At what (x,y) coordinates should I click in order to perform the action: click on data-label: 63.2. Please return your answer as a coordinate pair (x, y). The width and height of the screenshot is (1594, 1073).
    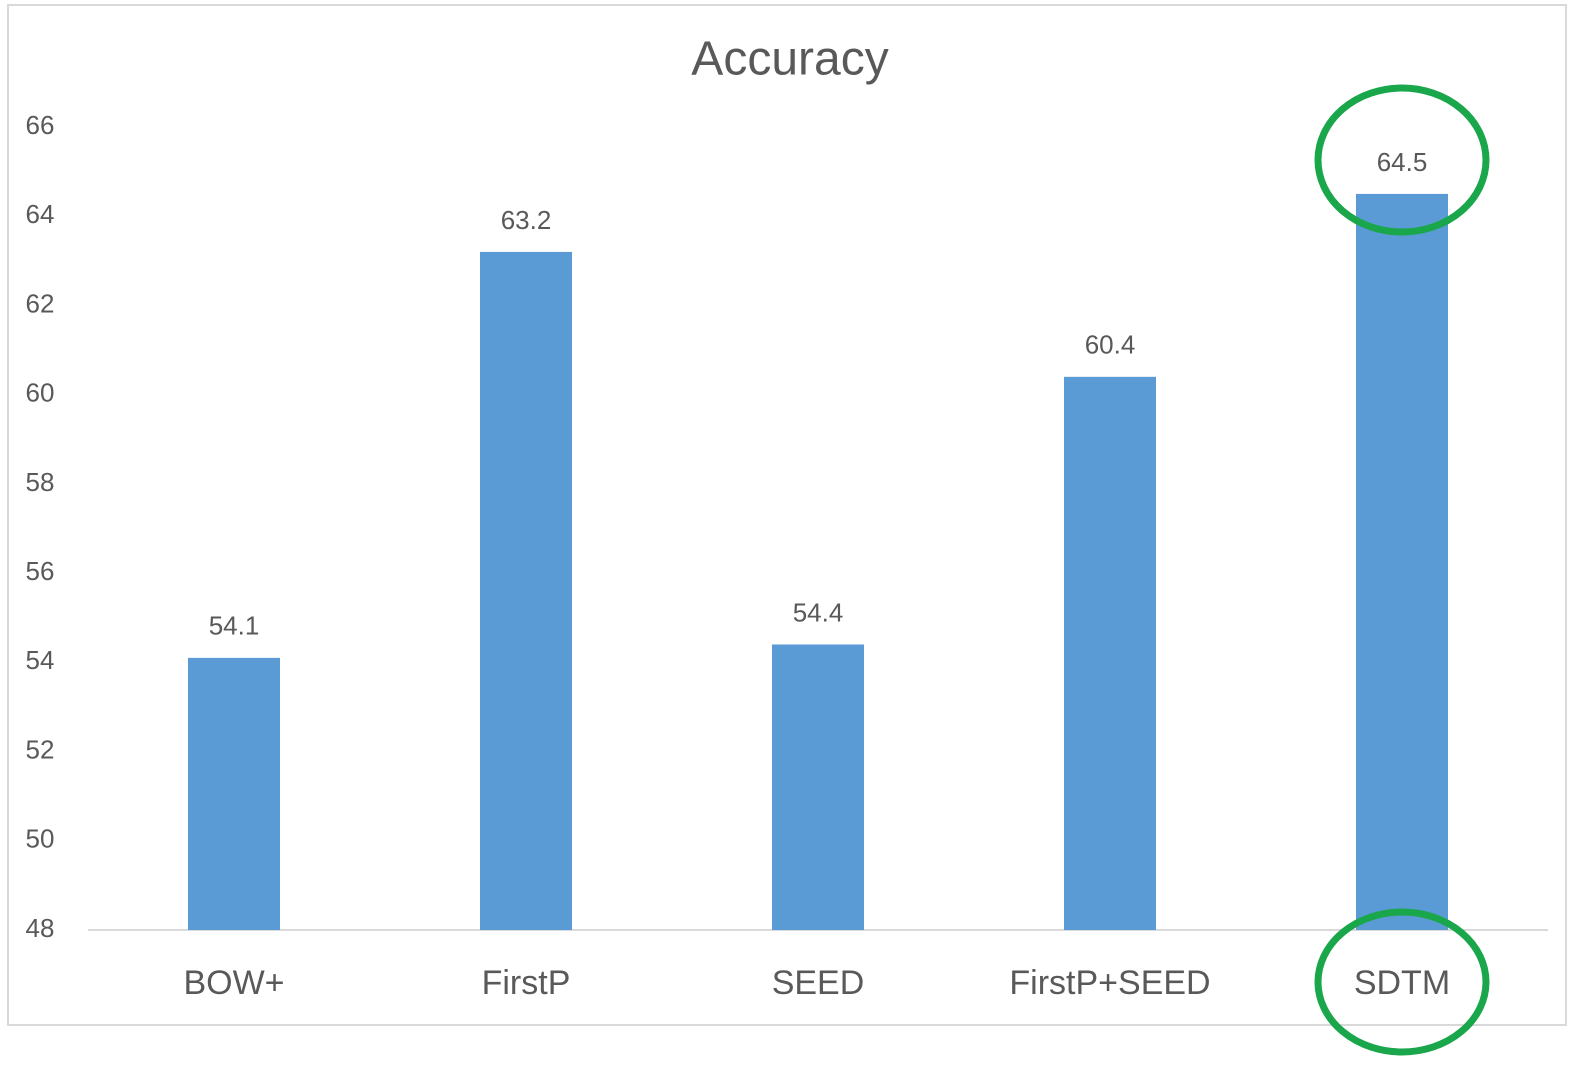
    Looking at the image, I should click on (526, 220).